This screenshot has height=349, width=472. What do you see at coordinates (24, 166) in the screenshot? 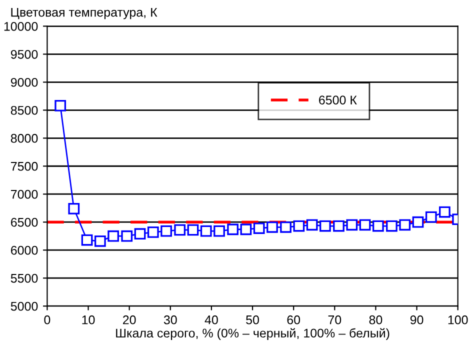
I see `y-tick-label: 7500` at bounding box center [24, 166].